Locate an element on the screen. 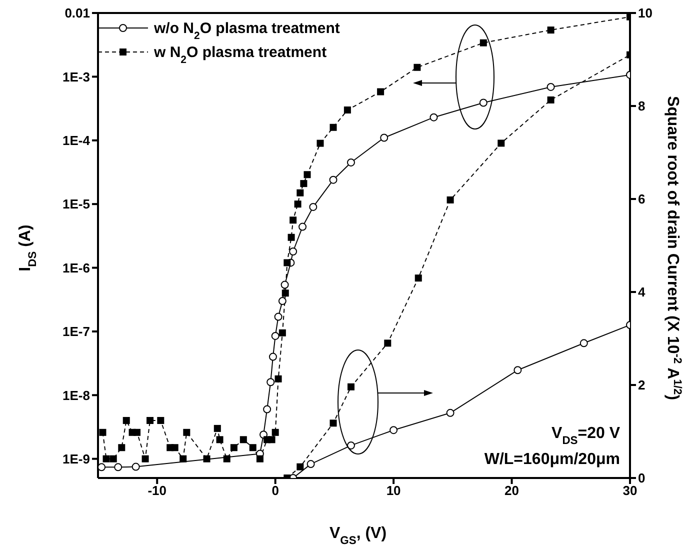  y-tick-label: 1E-4 is located at coordinates (76, 140).